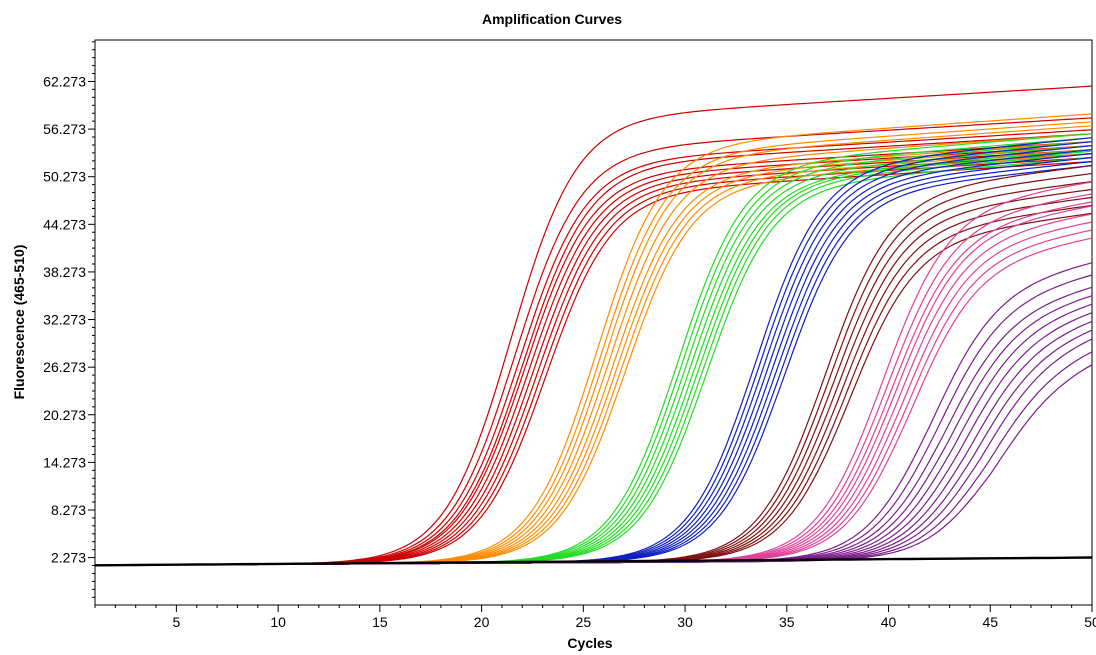  I want to click on y-tick-label: 44.273, so click(64, 224).